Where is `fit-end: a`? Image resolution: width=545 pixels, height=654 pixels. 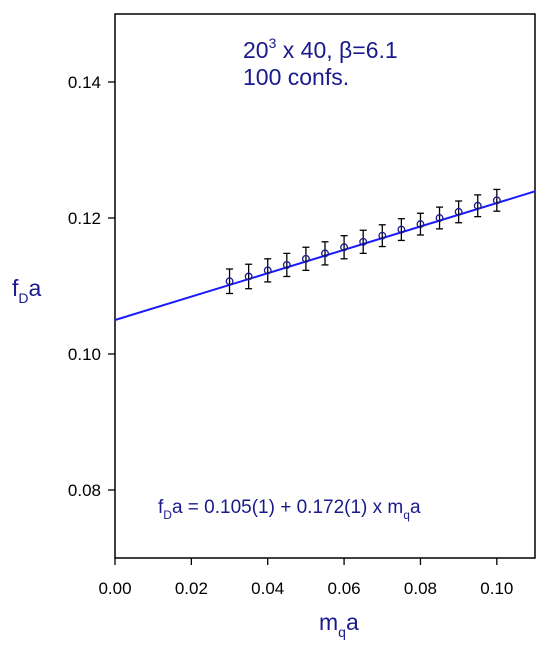
fit-end: a is located at coordinates (415, 507).